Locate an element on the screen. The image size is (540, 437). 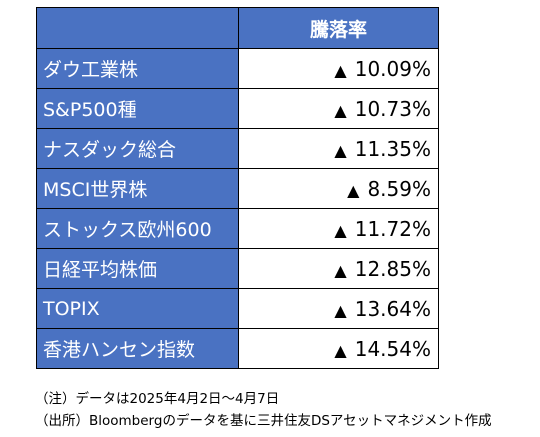
change-value-cell: ▲ 11.72% is located at coordinates (338, 228).